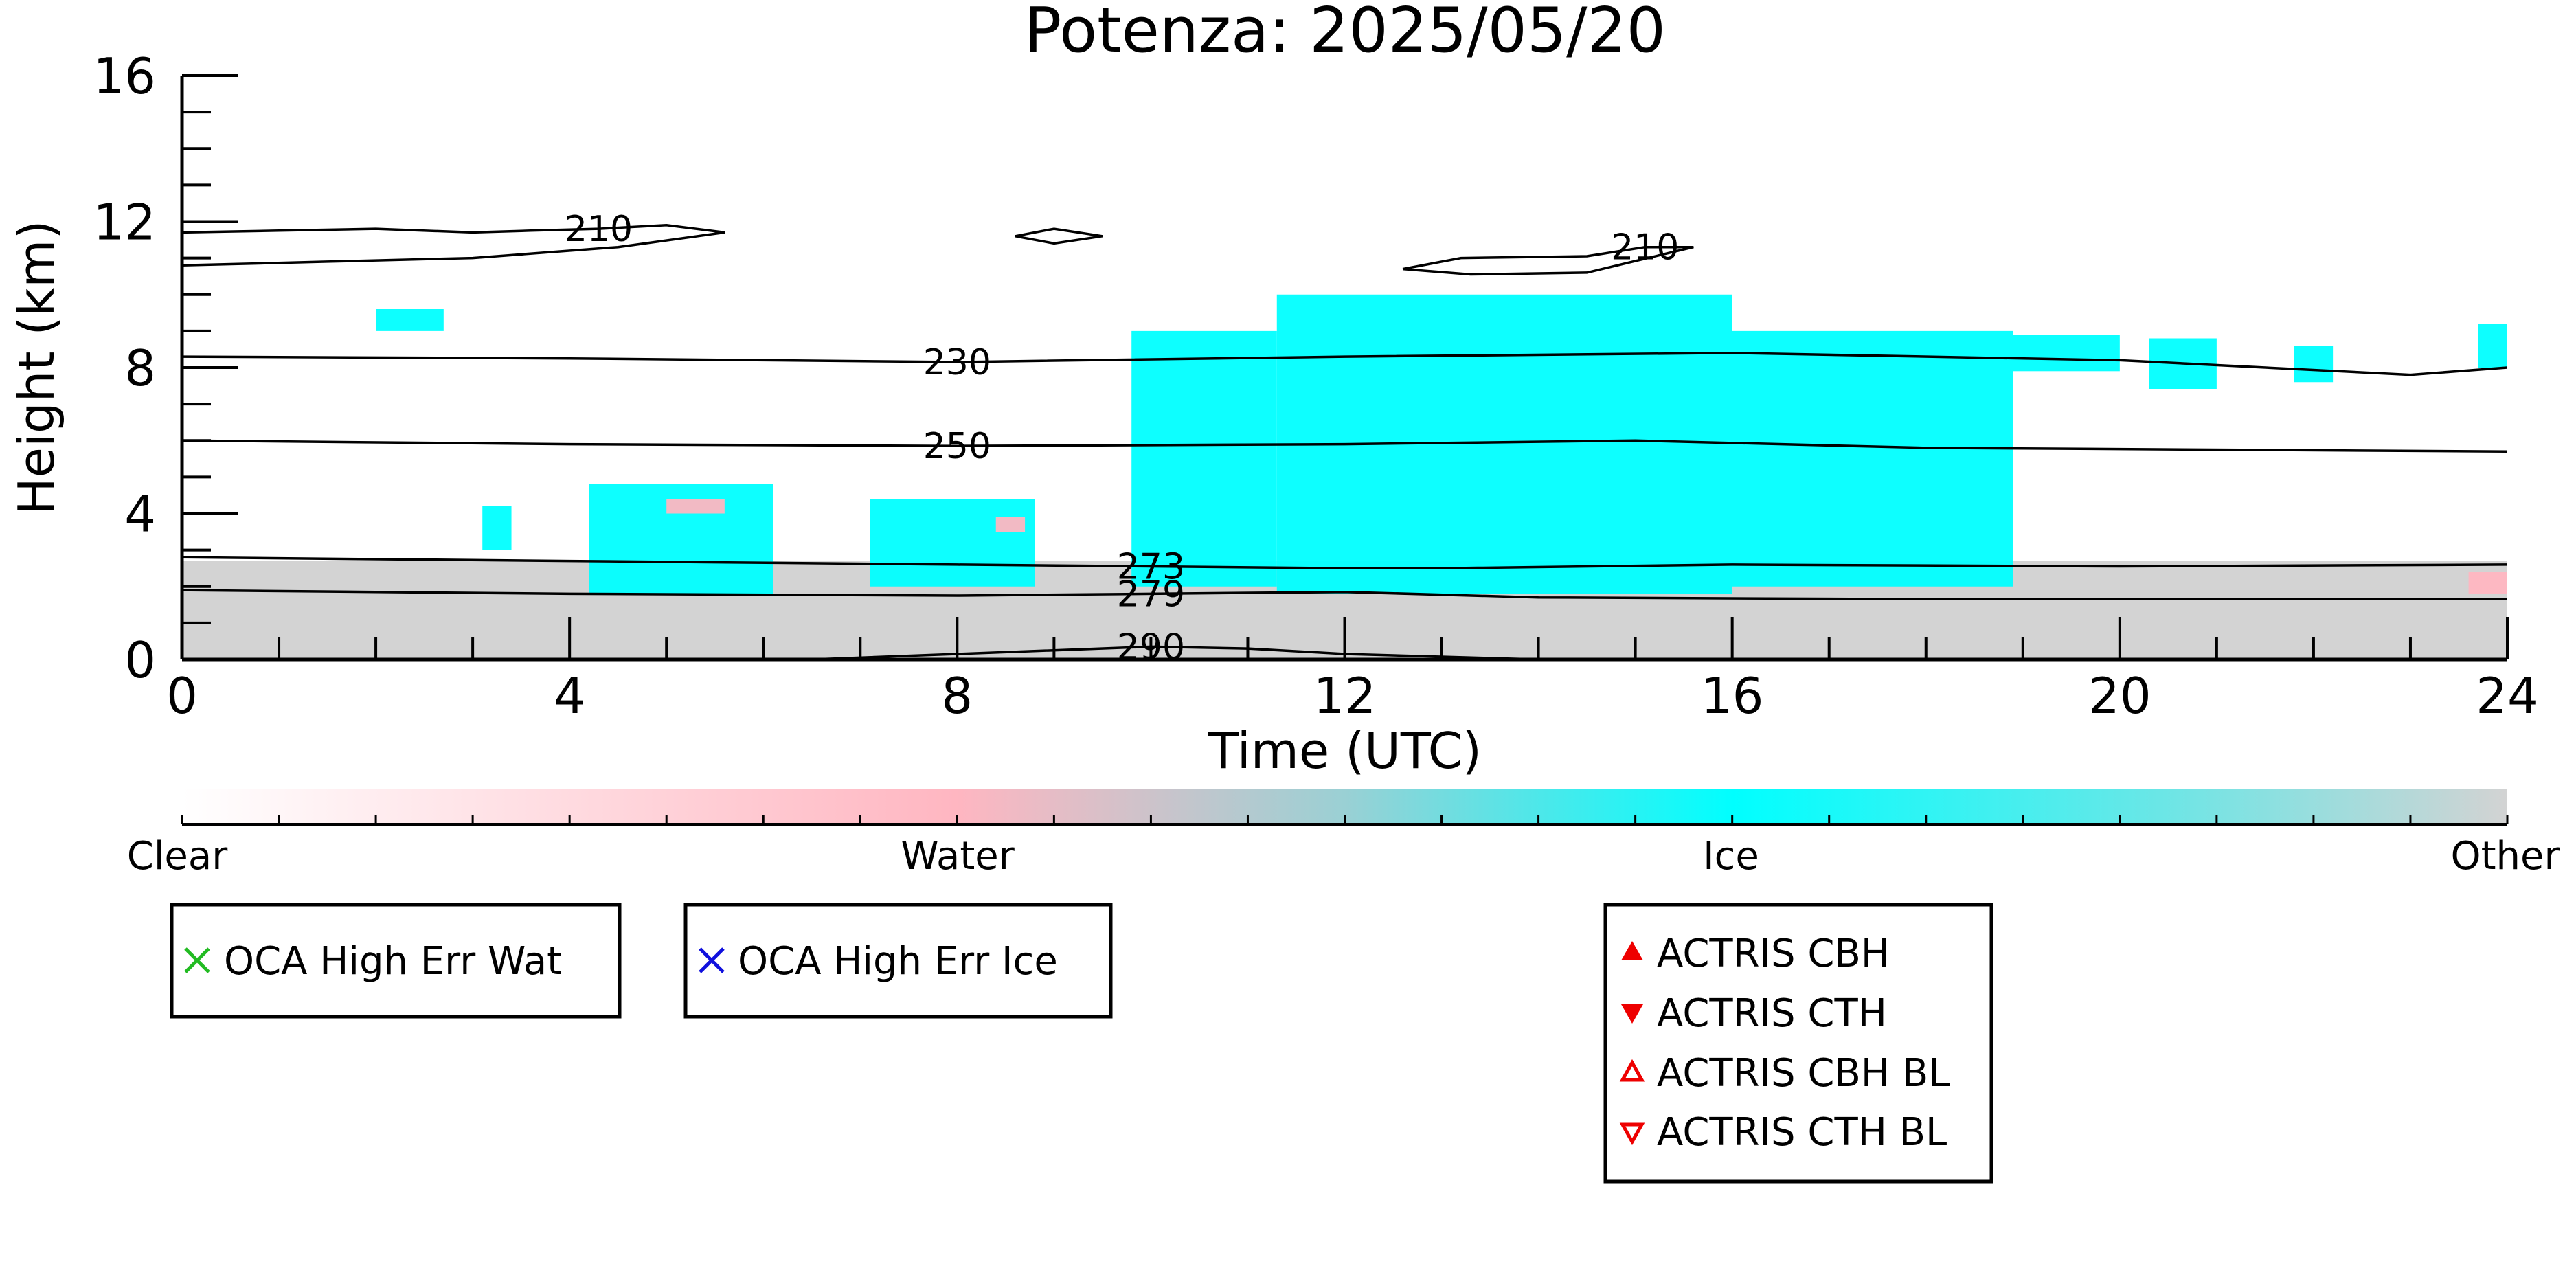 The width and height of the screenshot is (2576, 1288). Describe the element at coordinates (1732, 696) in the screenshot. I see `x-tick-label: 16` at that location.